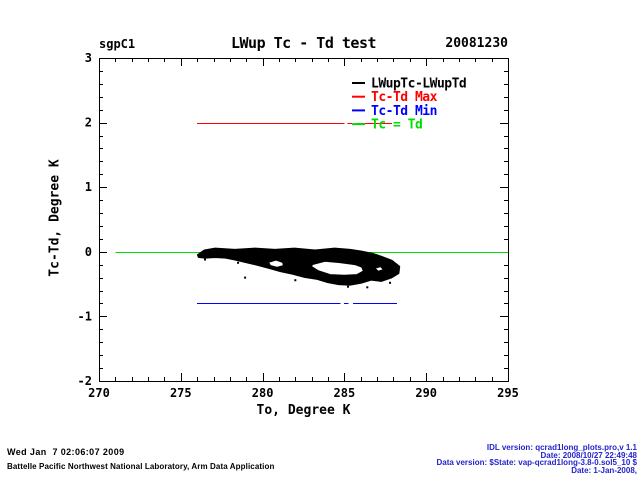 The image size is (640, 480). I want to click on x-axis-label: To, Degree K, so click(303, 410).